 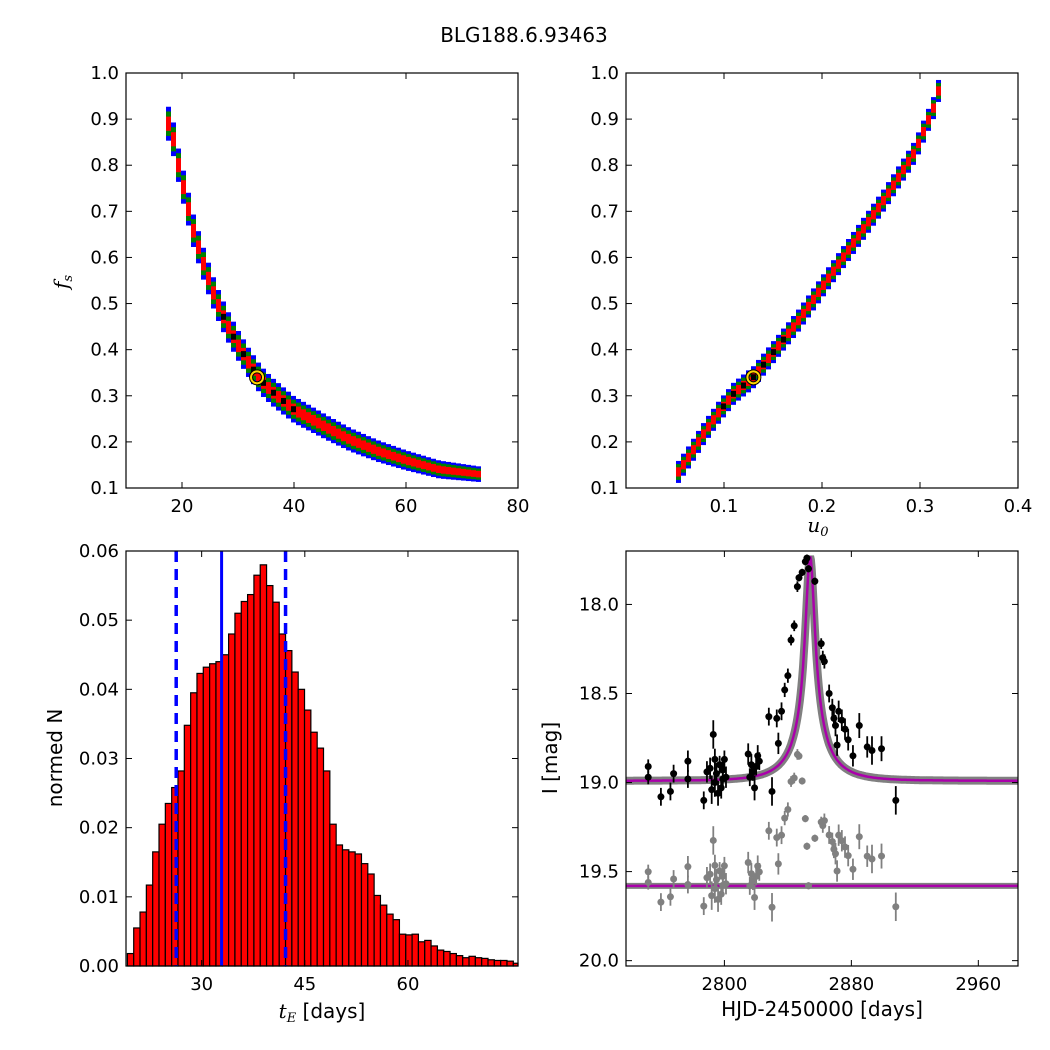 I want to click on fs-tE-ytick-label: 0.8, so click(x=104, y=165).